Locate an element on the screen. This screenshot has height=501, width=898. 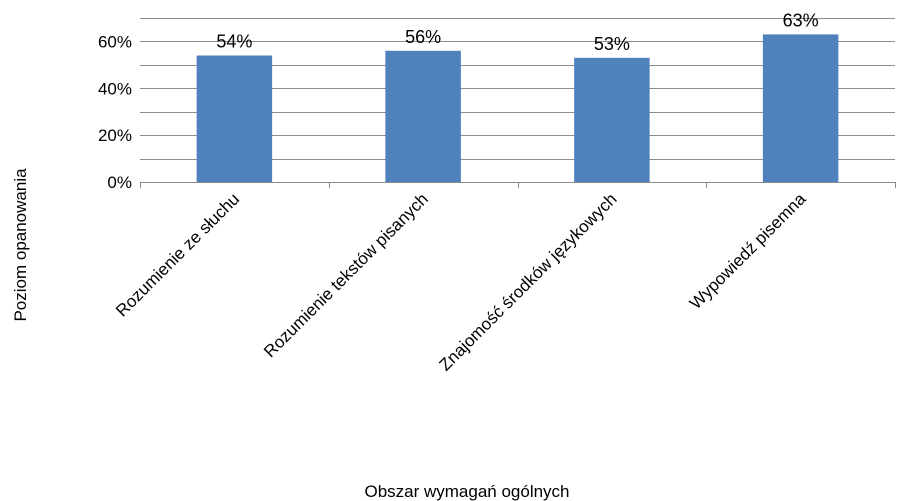
y-tick-label: 0% is located at coordinates (119, 182).